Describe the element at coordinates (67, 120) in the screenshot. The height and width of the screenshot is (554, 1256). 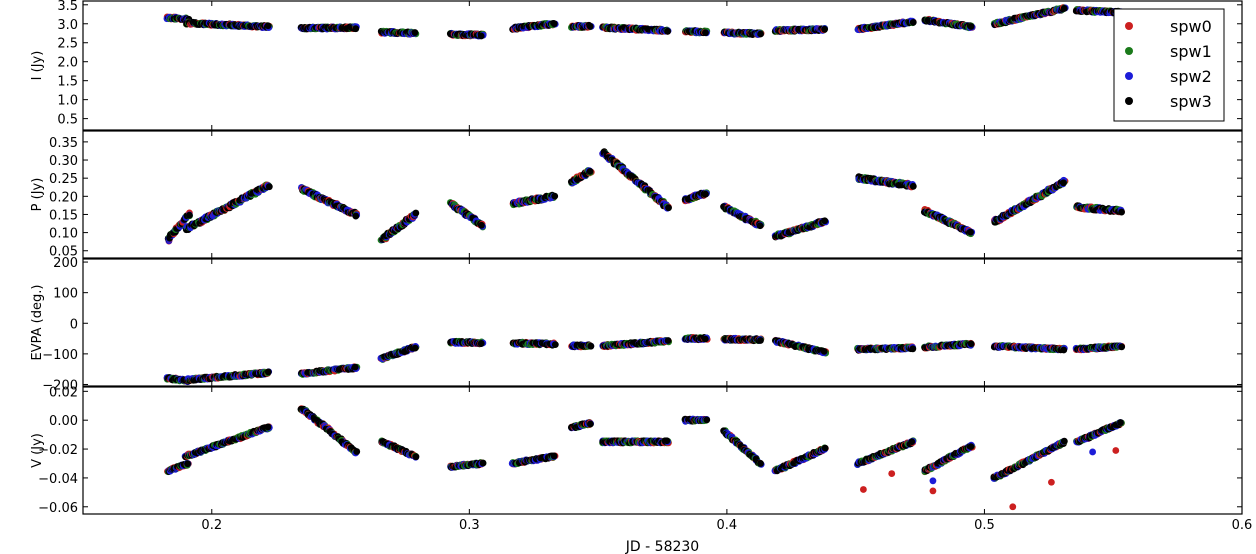
I see `y-tick-label: 0.5` at that location.